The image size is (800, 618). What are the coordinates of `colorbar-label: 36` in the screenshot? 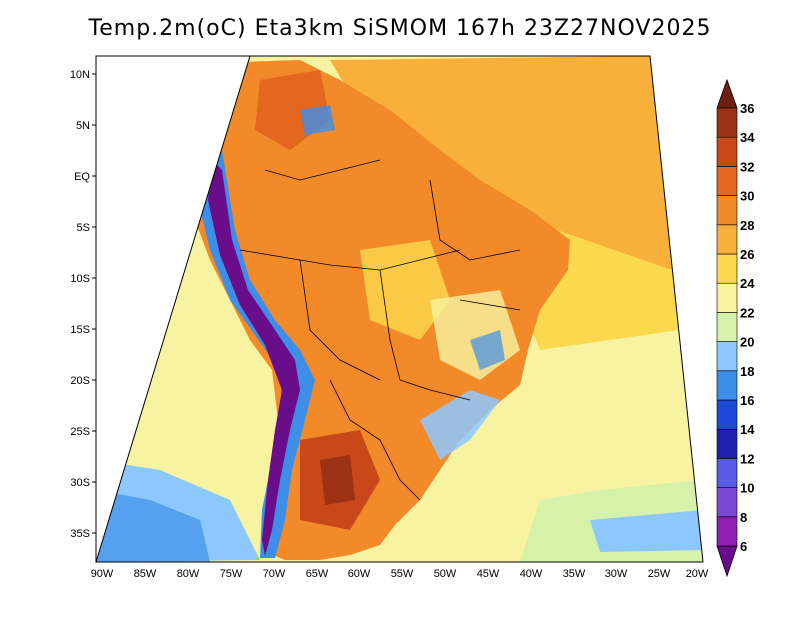 It's located at (747, 108).